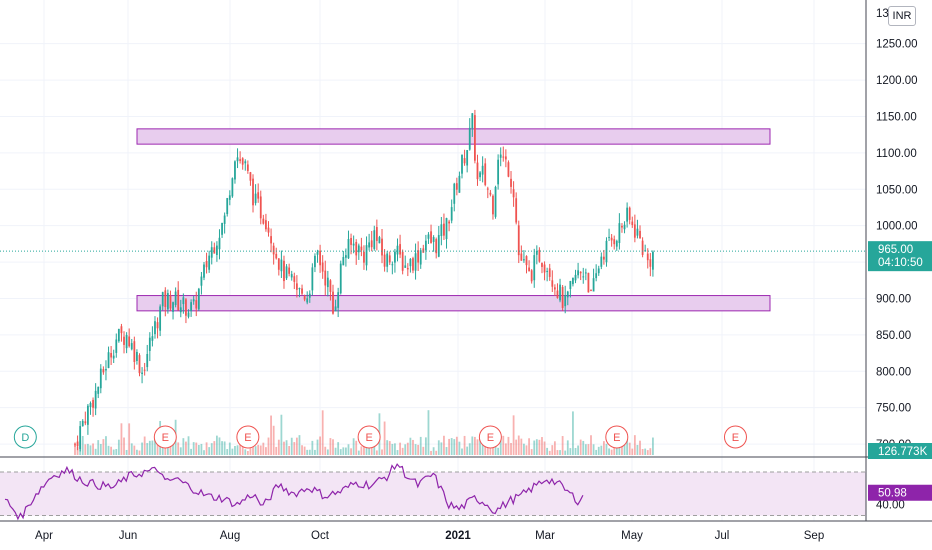 The width and height of the screenshot is (932, 550). Describe the element at coordinates (882, 14) in the screenshot. I see `price-tick-partial: 13` at that location.